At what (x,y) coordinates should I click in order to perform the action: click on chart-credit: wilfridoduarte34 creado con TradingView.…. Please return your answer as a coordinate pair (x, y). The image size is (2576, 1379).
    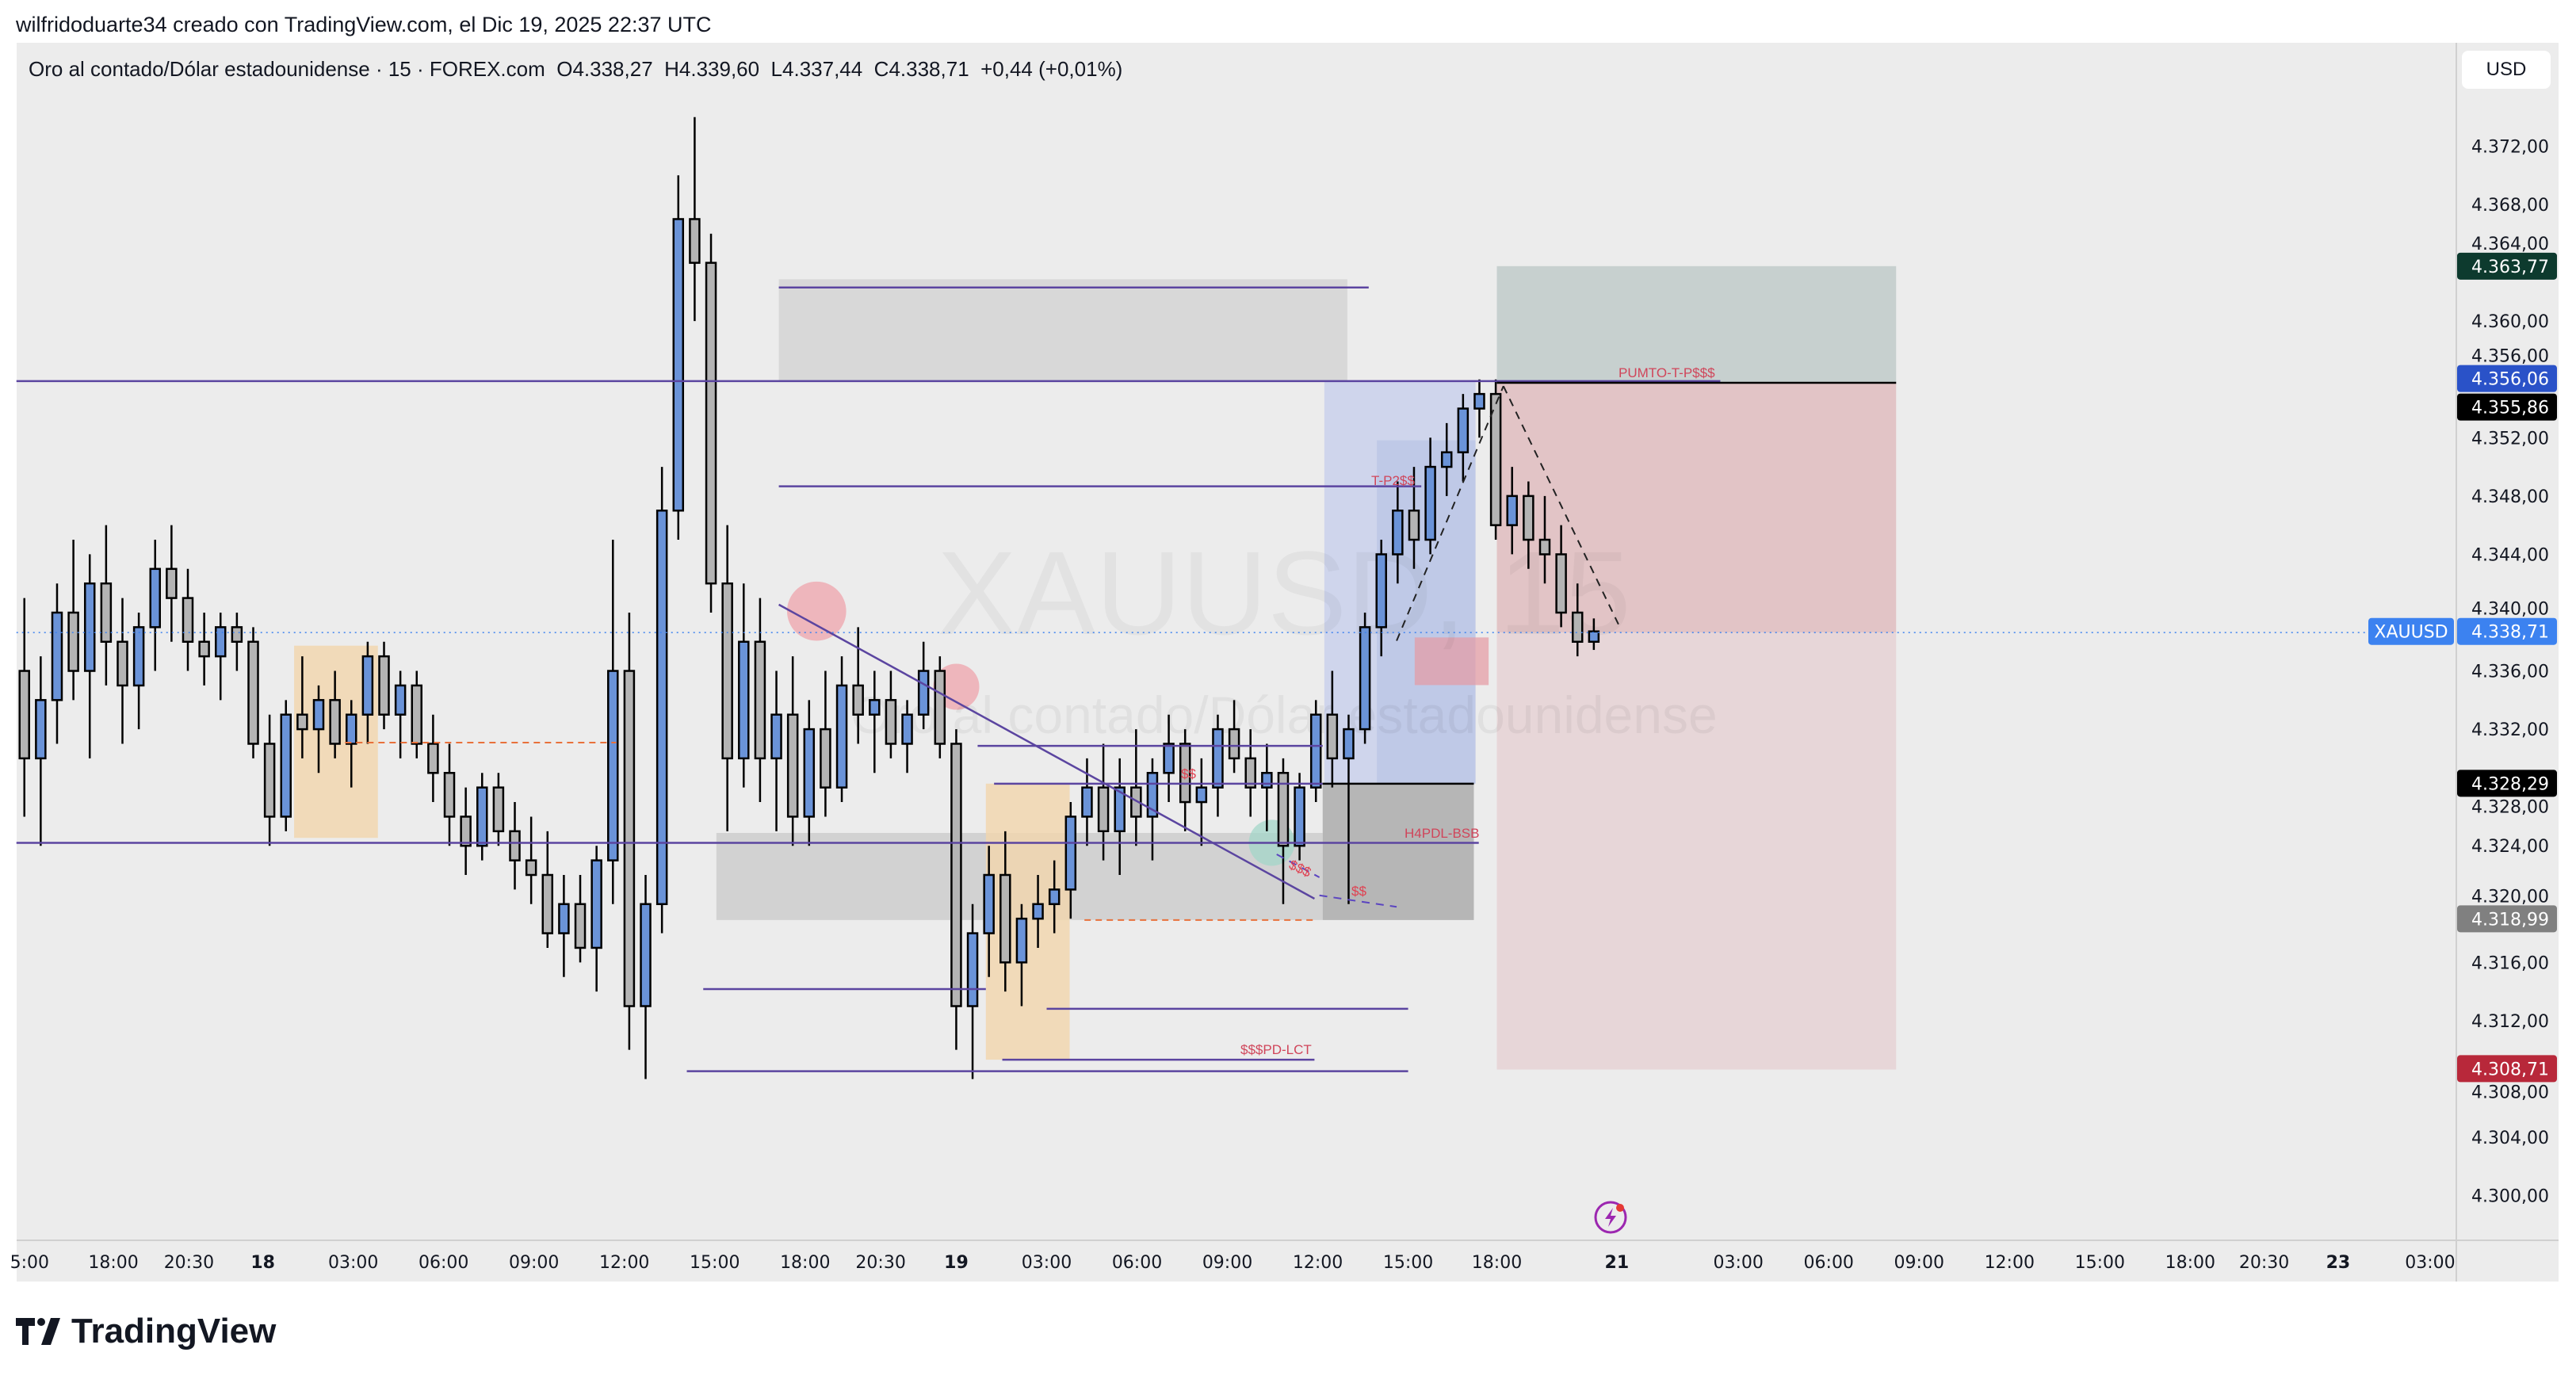
    Looking at the image, I should click on (364, 25).